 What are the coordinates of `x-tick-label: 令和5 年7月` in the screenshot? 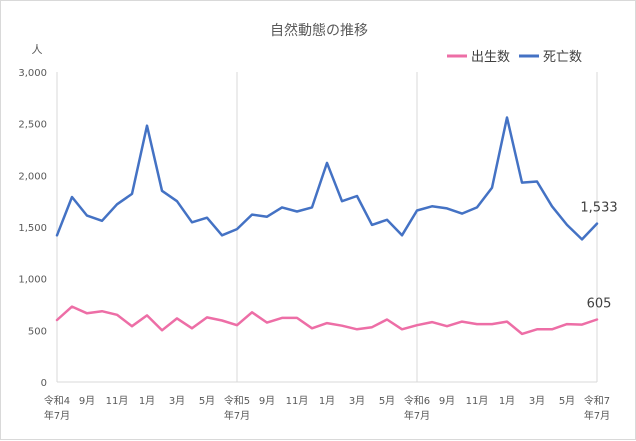 It's located at (237, 408).